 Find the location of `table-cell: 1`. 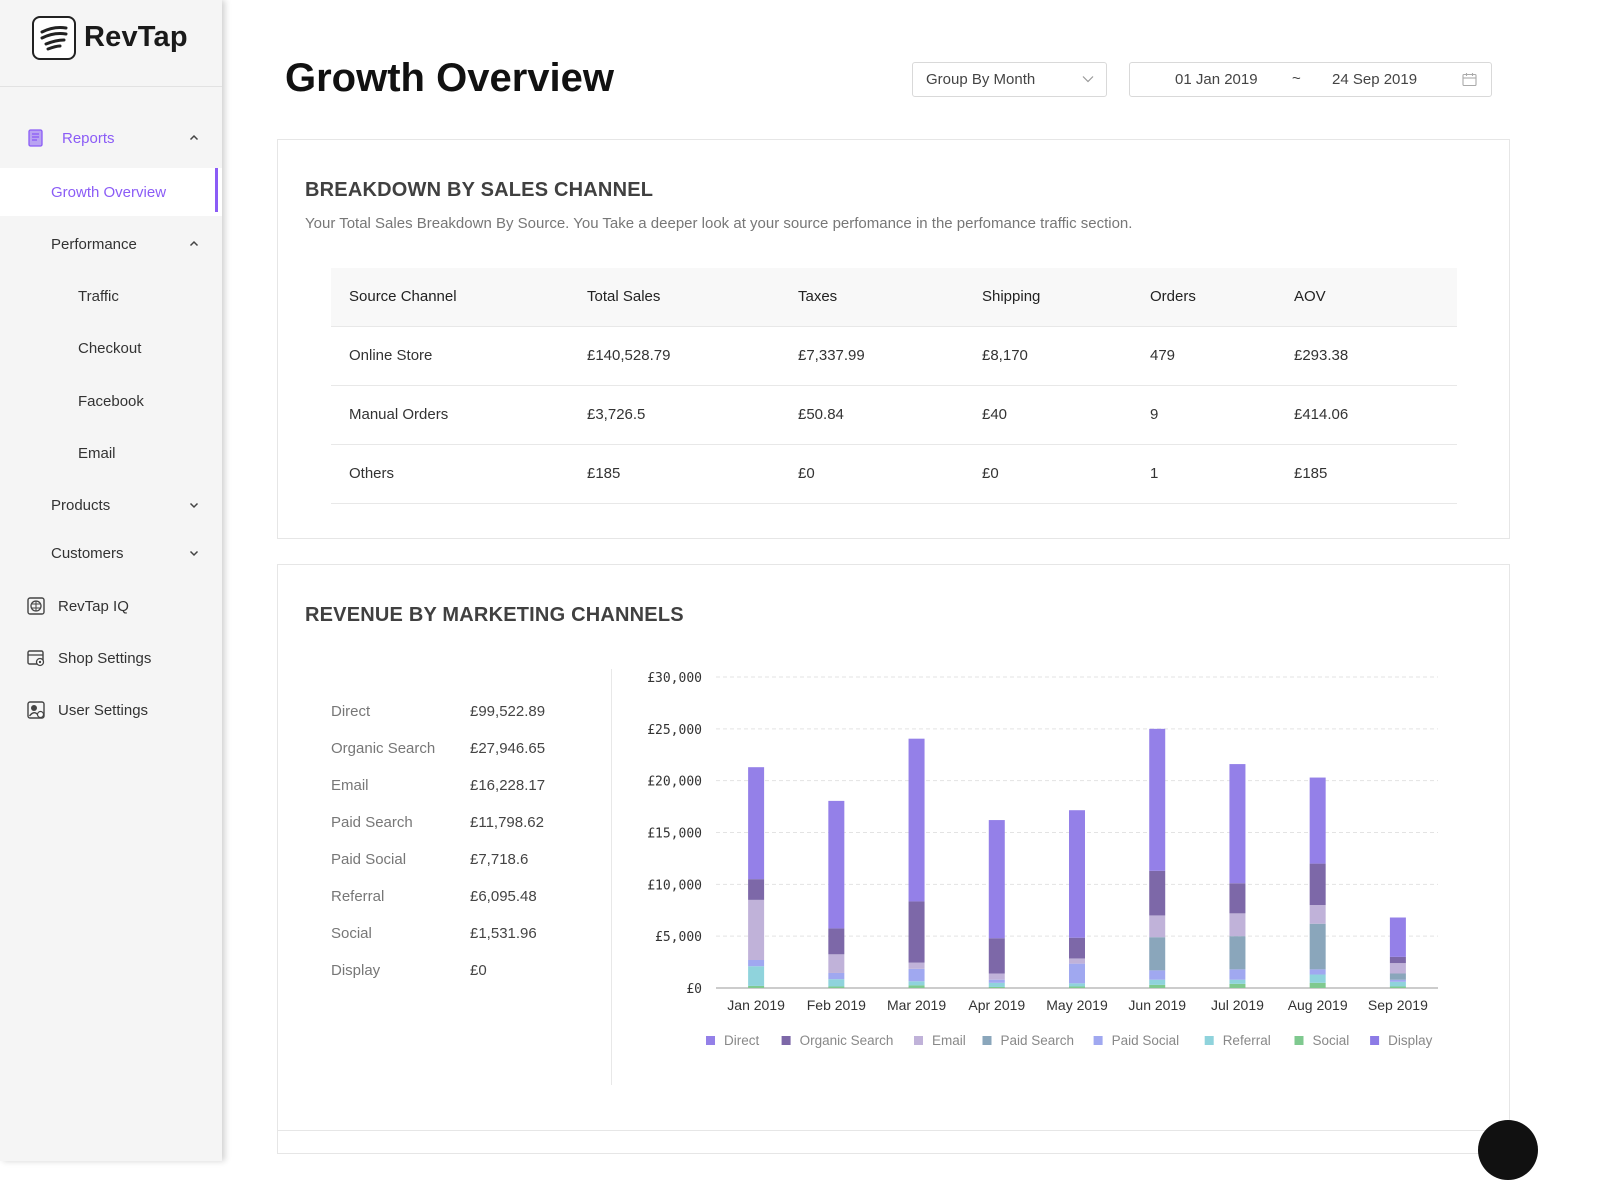

table-cell: 1 is located at coordinates (1222, 474).